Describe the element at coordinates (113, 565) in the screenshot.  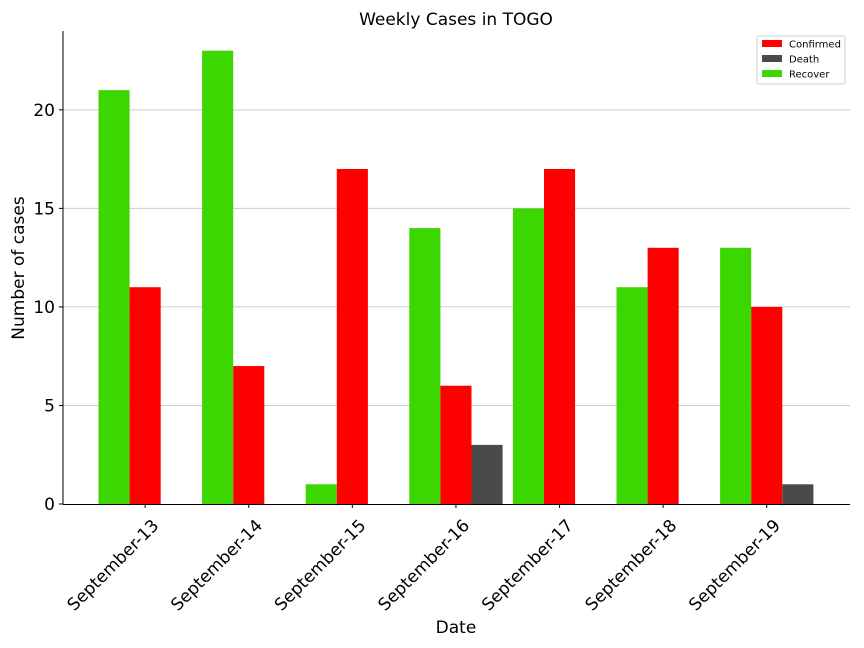
I see `x-tick-label: September-13` at that location.